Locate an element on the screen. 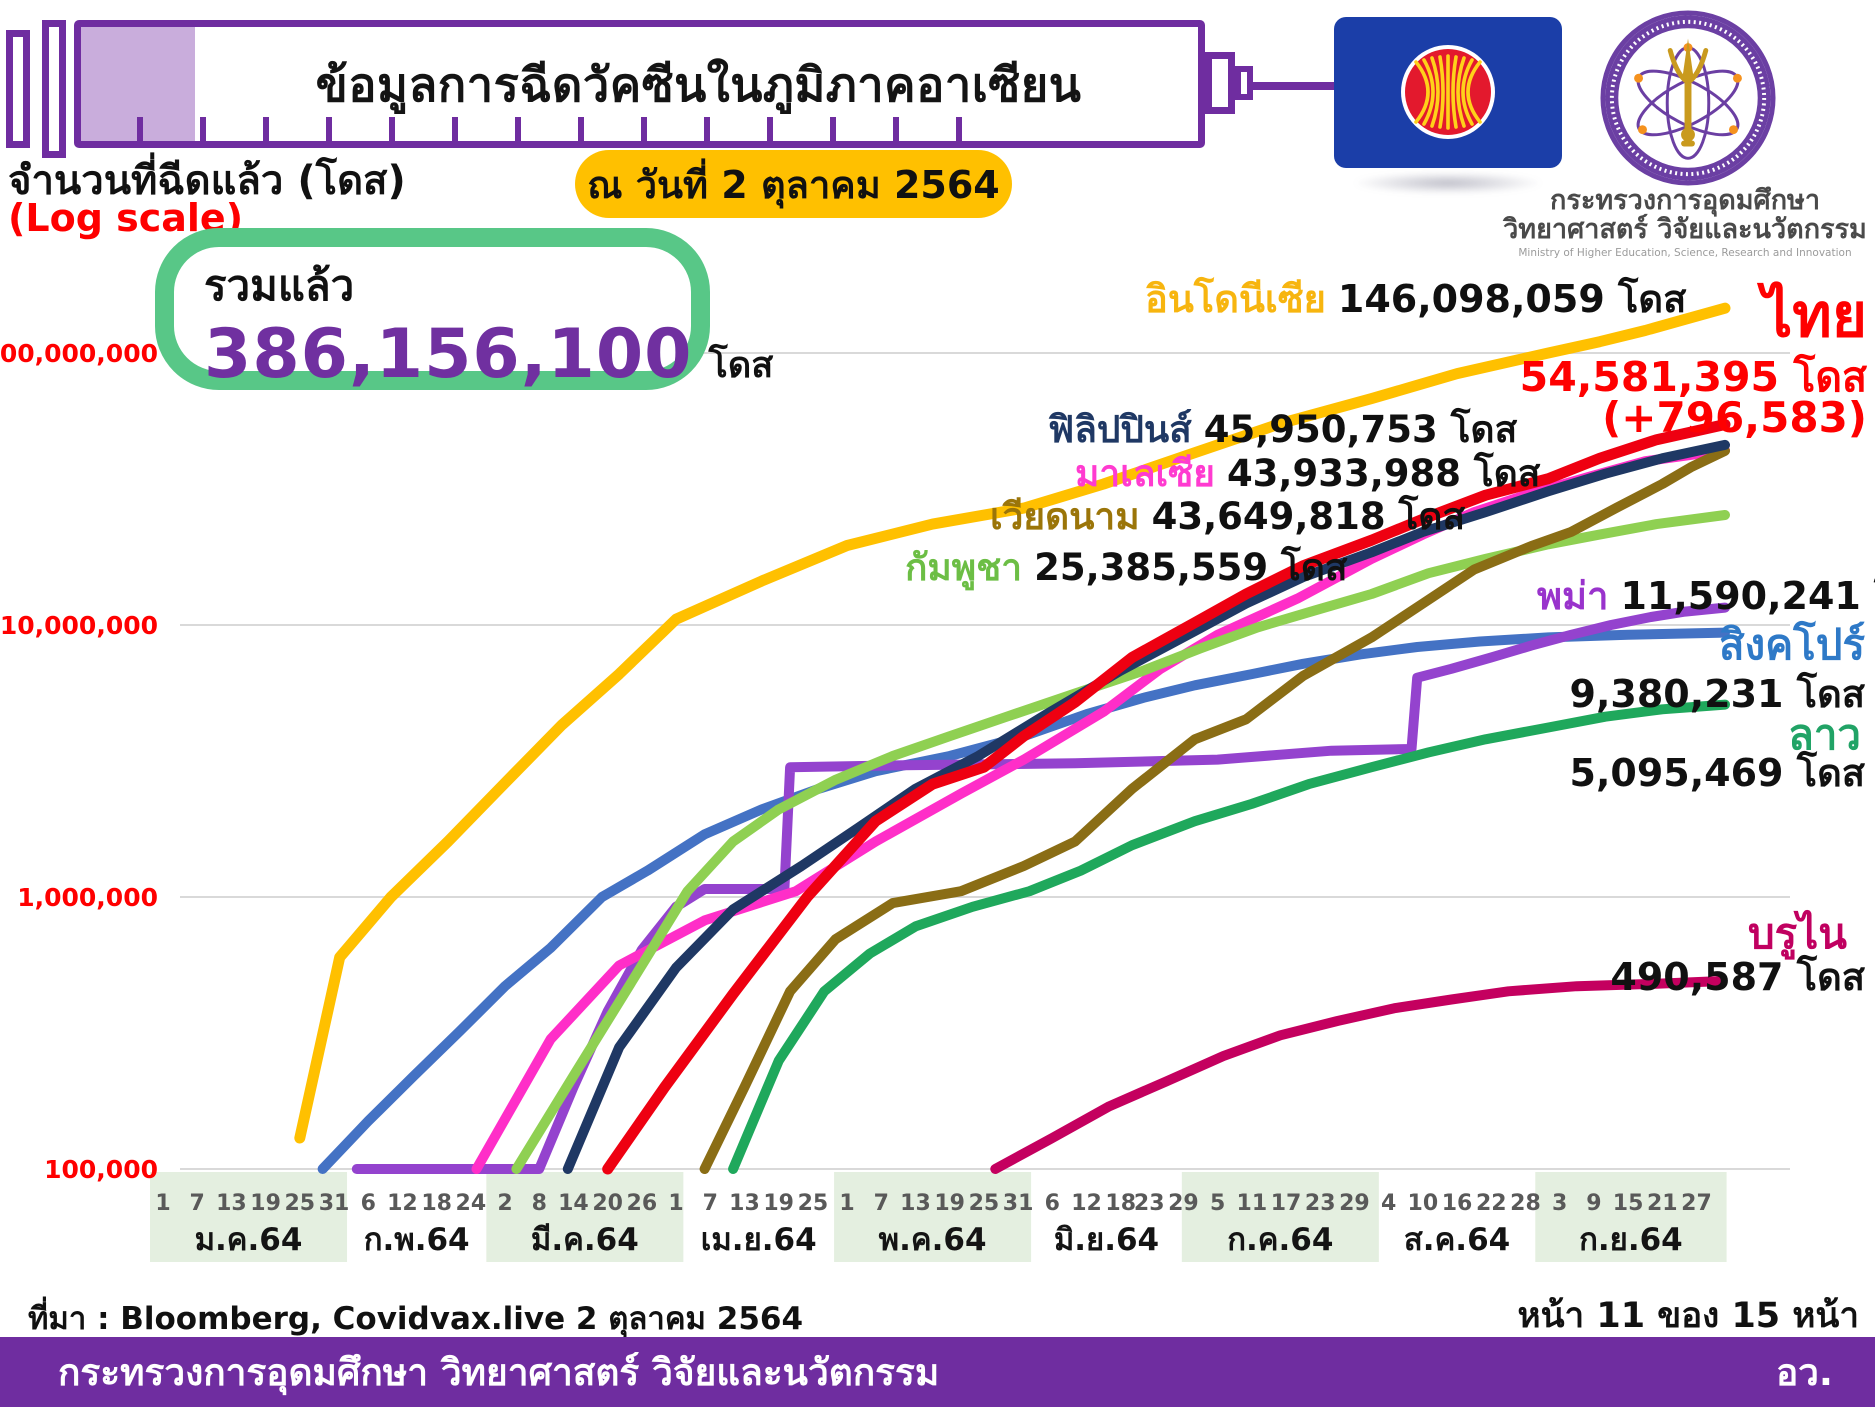 The image size is (1875, 1407). indonesia-label: อินโดนีเซีย is located at coordinates (1235, 299).